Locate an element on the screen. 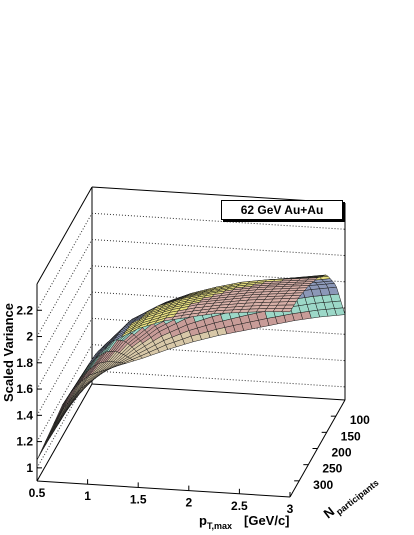 The image size is (414, 535). y-tick-label: 100 is located at coordinates (360, 420).